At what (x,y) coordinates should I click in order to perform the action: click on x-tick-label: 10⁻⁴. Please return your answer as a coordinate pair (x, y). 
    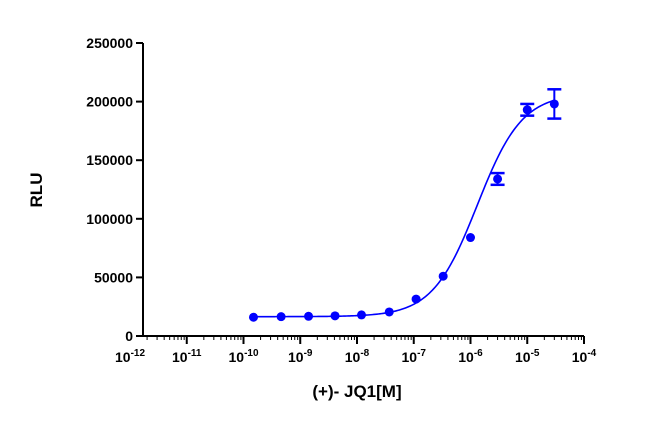
    Looking at the image, I should click on (584, 356).